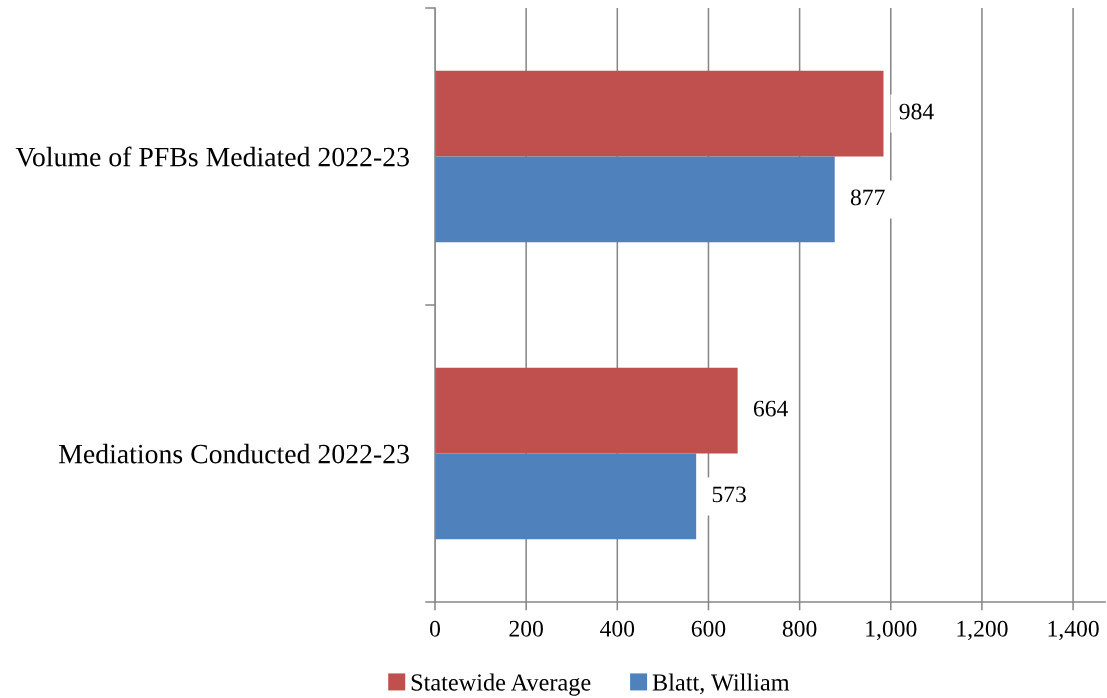  Describe the element at coordinates (708, 628) in the screenshot. I see `x-tick-label: 600` at that location.